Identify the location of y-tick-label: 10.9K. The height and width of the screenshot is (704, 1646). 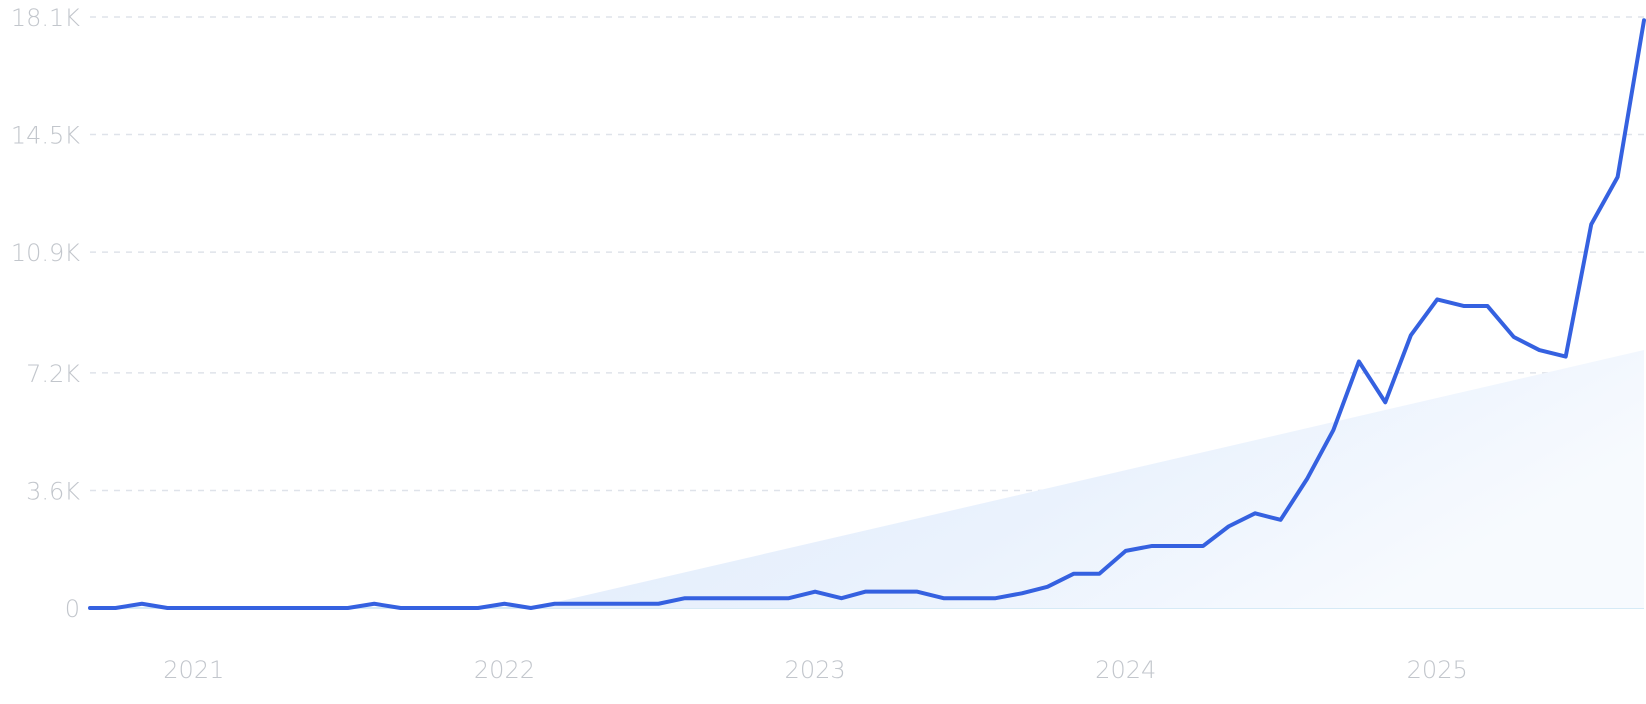
(45, 253).